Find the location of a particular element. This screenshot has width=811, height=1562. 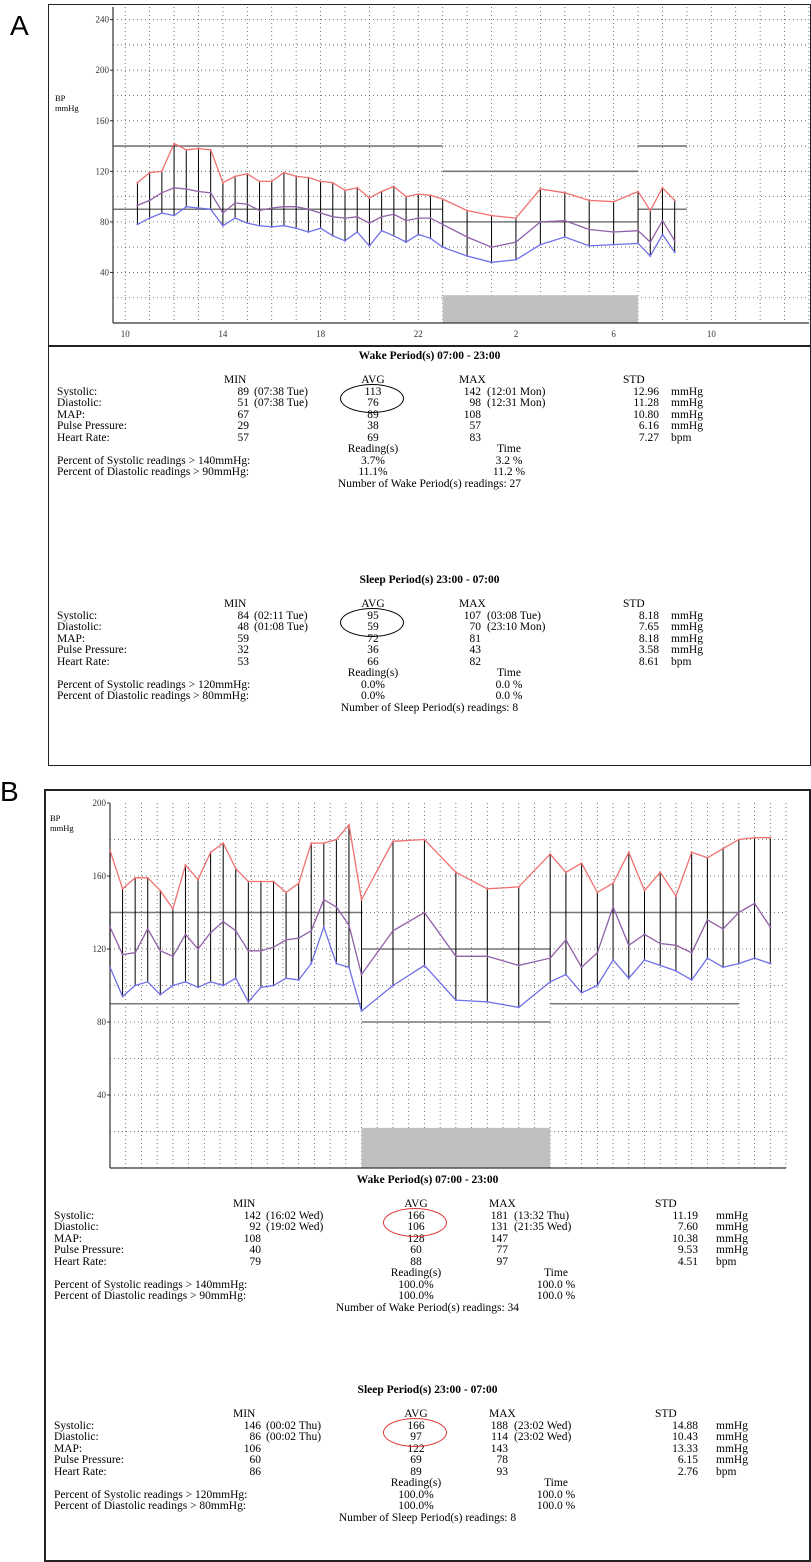

row-label: Systolic: is located at coordinates (74, 1425).